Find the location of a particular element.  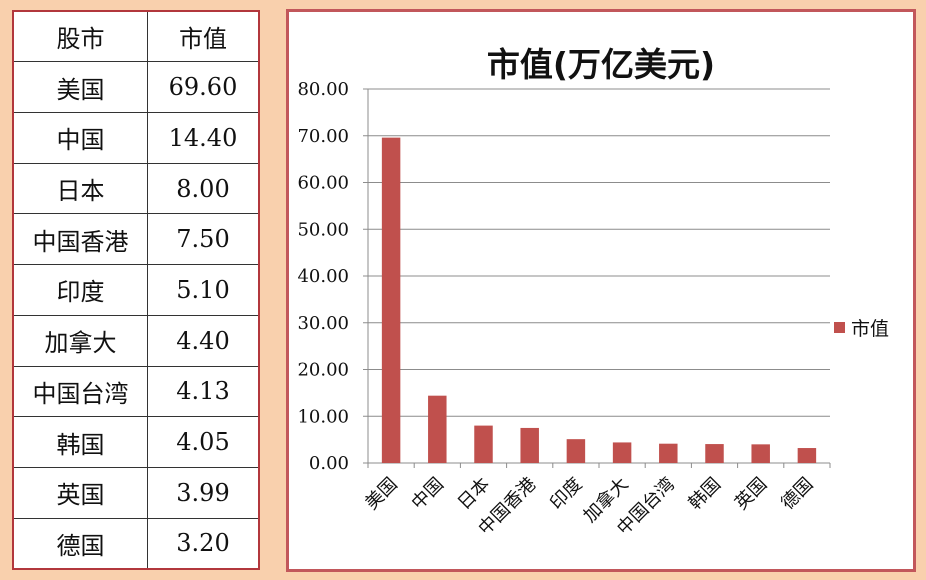

y-tick-label: 60.00 is located at coordinates (323, 183).